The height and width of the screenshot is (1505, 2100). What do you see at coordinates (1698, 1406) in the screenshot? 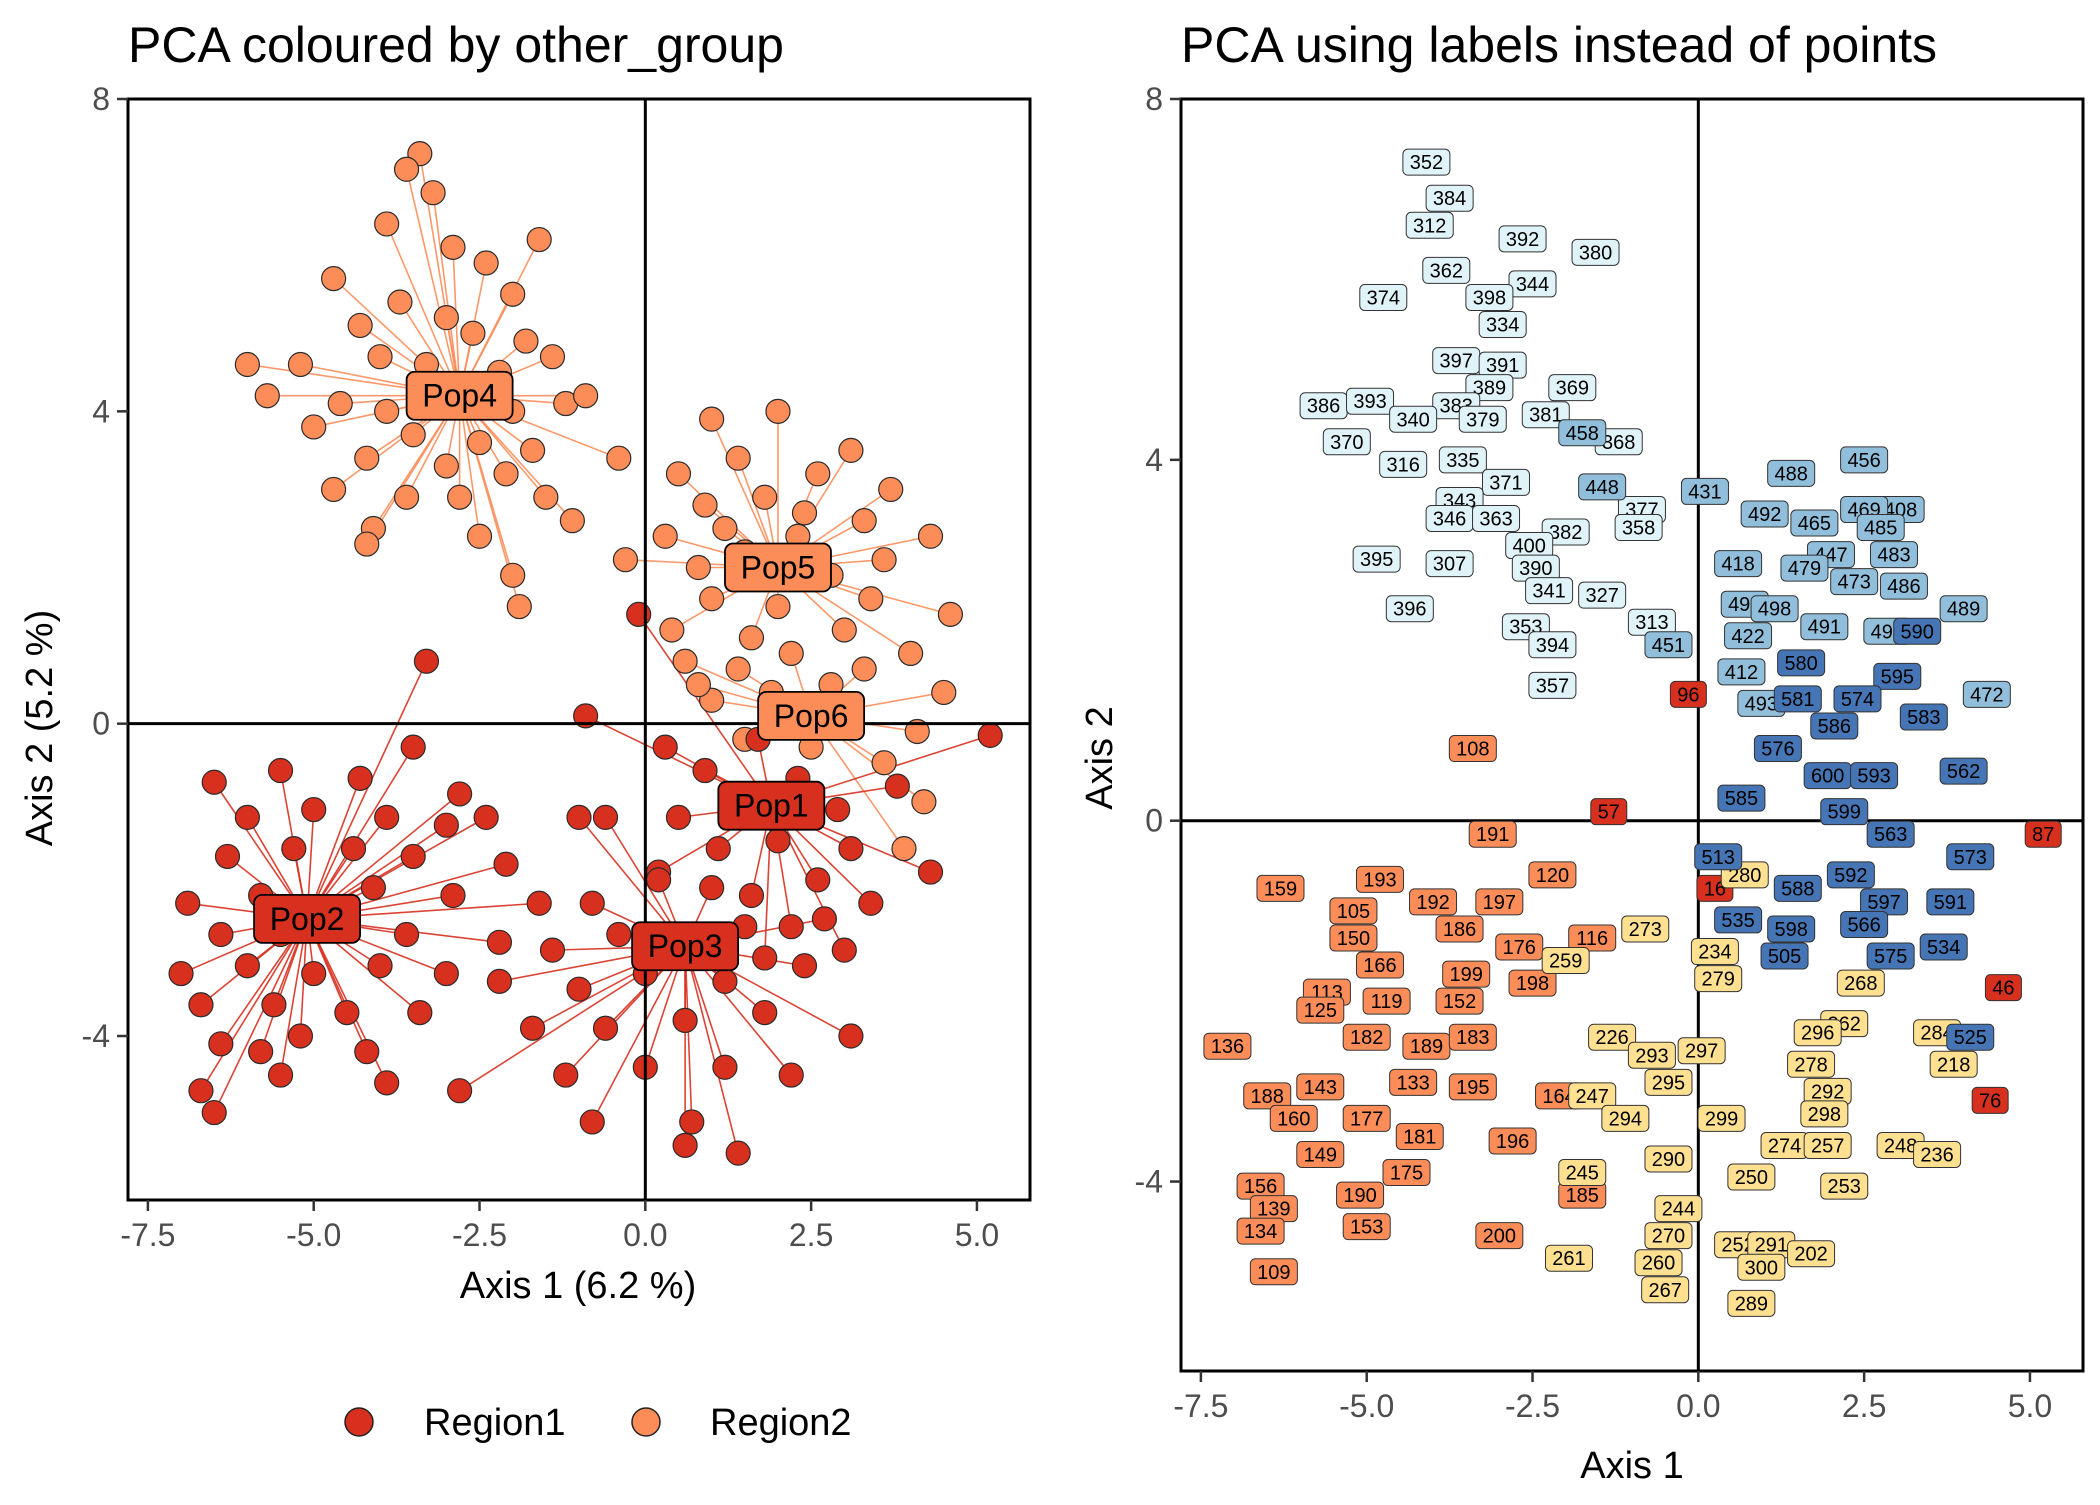
I see `right-x-tick-label: 0.0` at bounding box center [1698, 1406].